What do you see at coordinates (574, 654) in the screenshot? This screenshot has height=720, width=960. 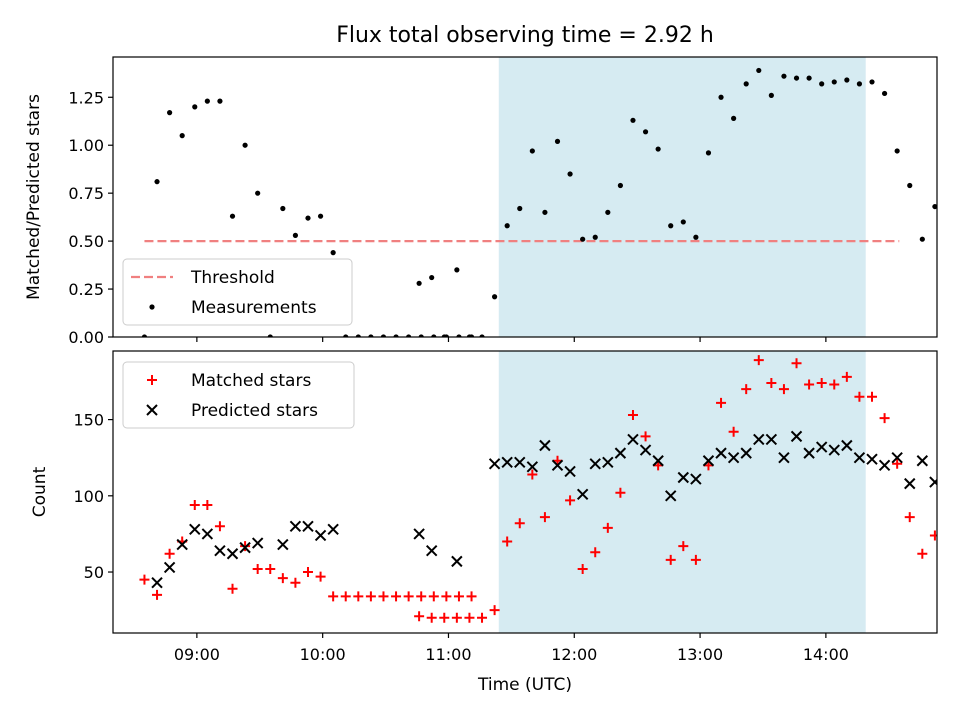 I see `x-tick-label: 12:00` at bounding box center [574, 654].